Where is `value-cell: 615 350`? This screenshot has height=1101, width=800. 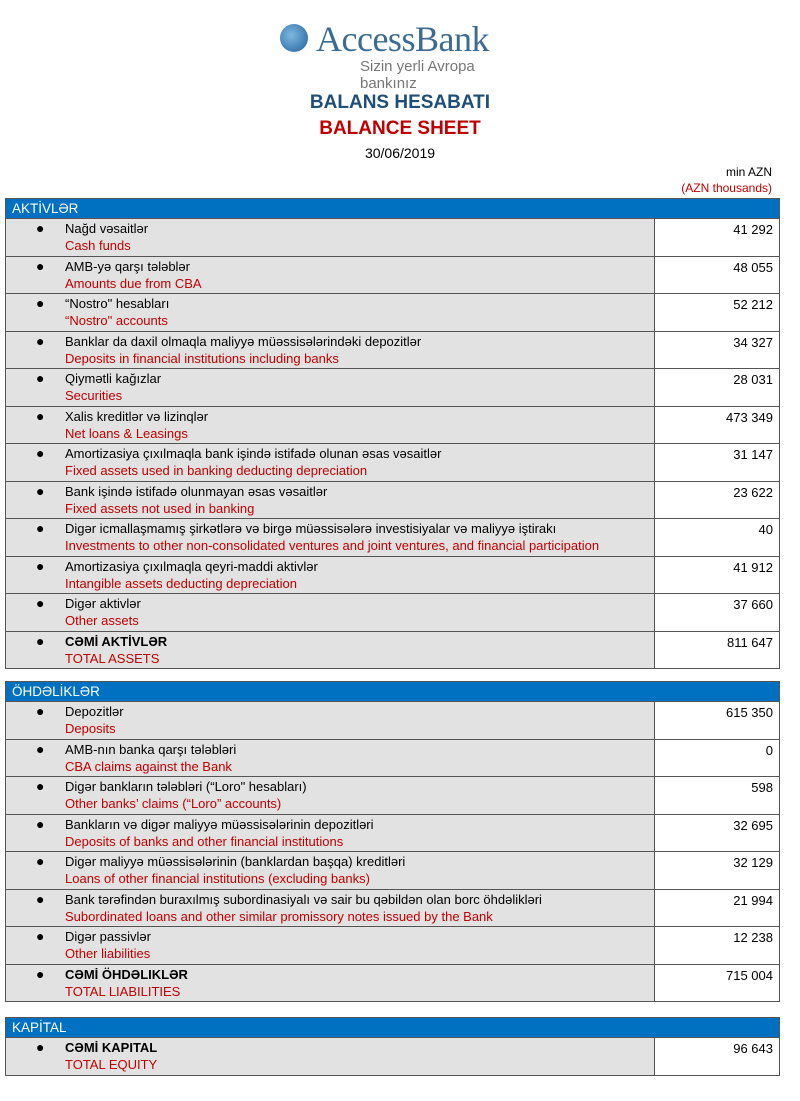
value-cell: 615 350 is located at coordinates (717, 720).